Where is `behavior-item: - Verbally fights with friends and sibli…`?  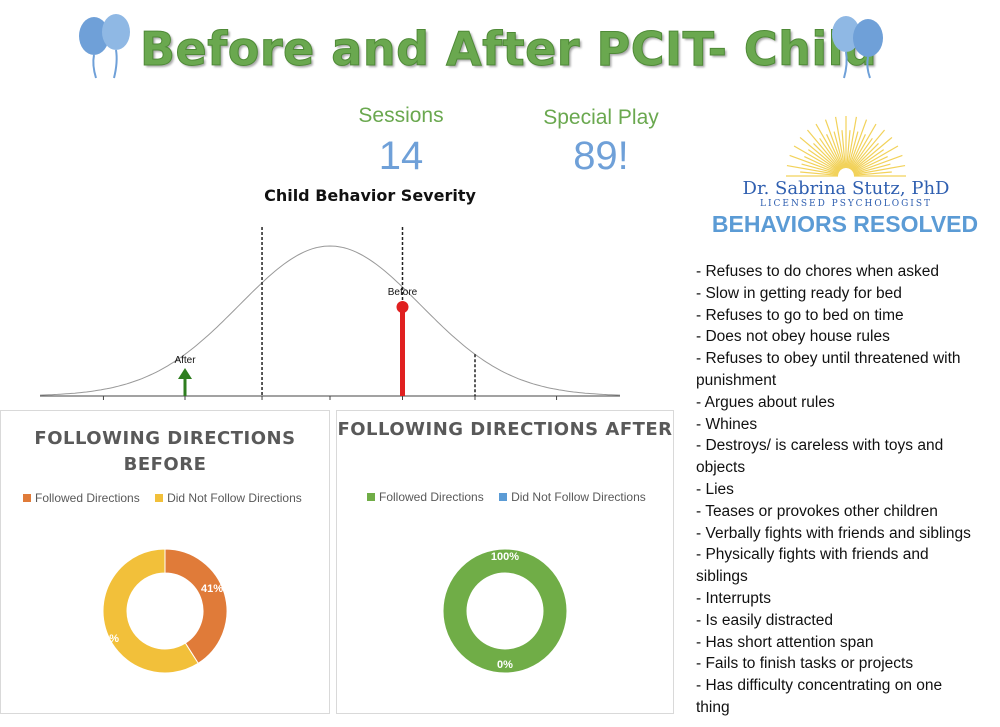 behavior-item: - Verbally fights with friends and sibli… is located at coordinates (833, 533).